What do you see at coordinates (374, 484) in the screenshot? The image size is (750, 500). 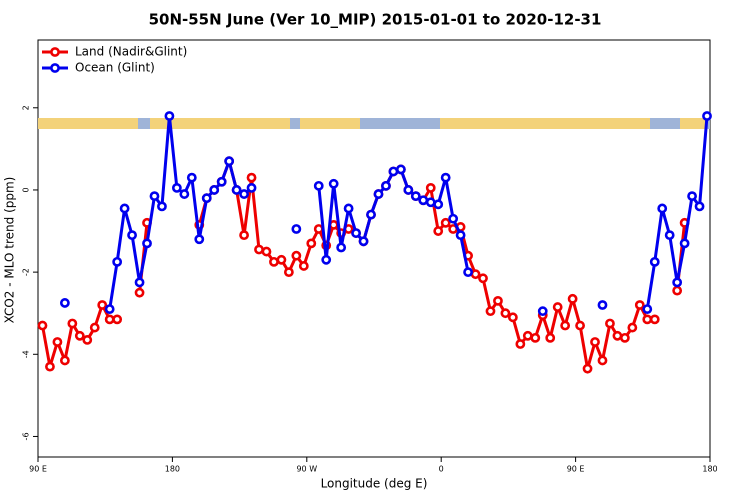 I see `x-axis-label: Longitude (deg E)` at bounding box center [374, 484].